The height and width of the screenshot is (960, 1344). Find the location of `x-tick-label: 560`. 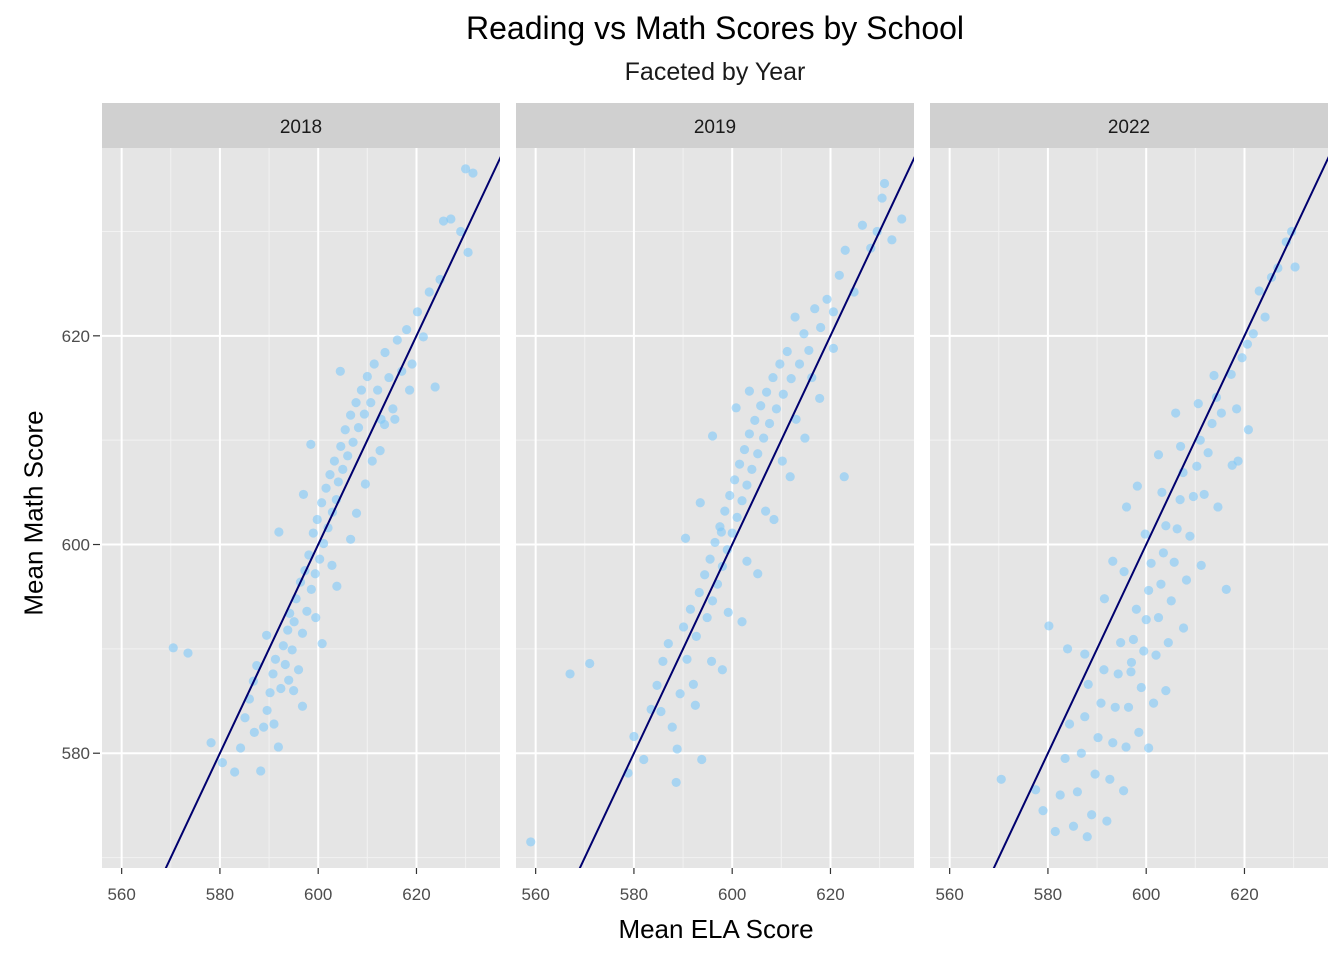

x-tick-label: 560 is located at coordinates (535, 894).